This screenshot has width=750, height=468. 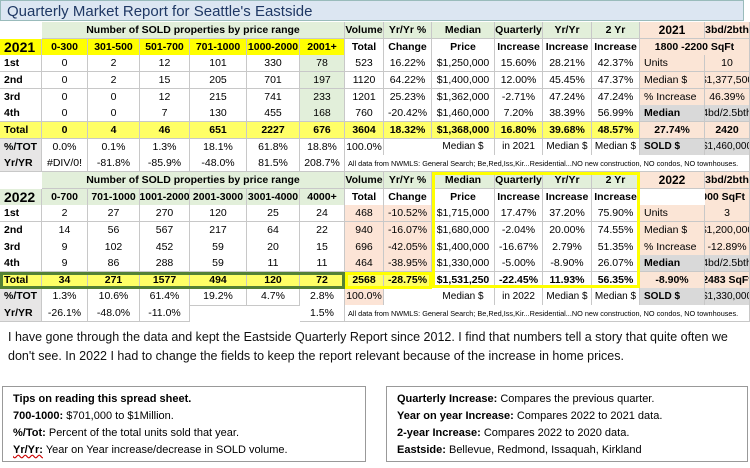 What do you see at coordinates (727, 230) in the screenshot?
I see `data-cell: $1,200,000` at bounding box center [727, 230].